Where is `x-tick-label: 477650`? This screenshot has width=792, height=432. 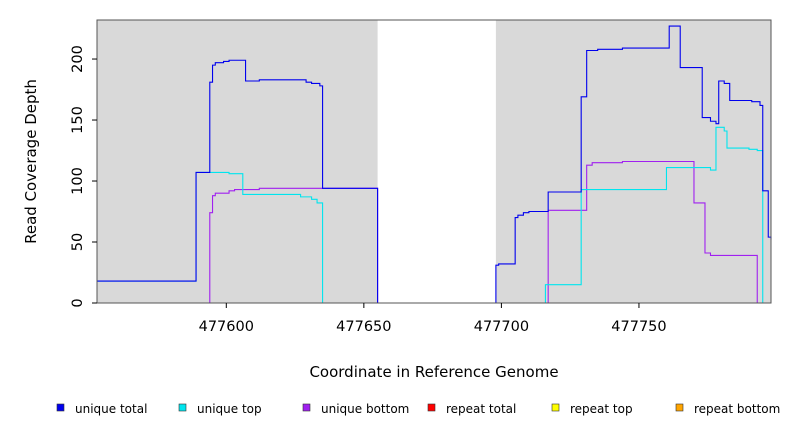 x-tick-label: 477650 is located at coordinates (363, 327).